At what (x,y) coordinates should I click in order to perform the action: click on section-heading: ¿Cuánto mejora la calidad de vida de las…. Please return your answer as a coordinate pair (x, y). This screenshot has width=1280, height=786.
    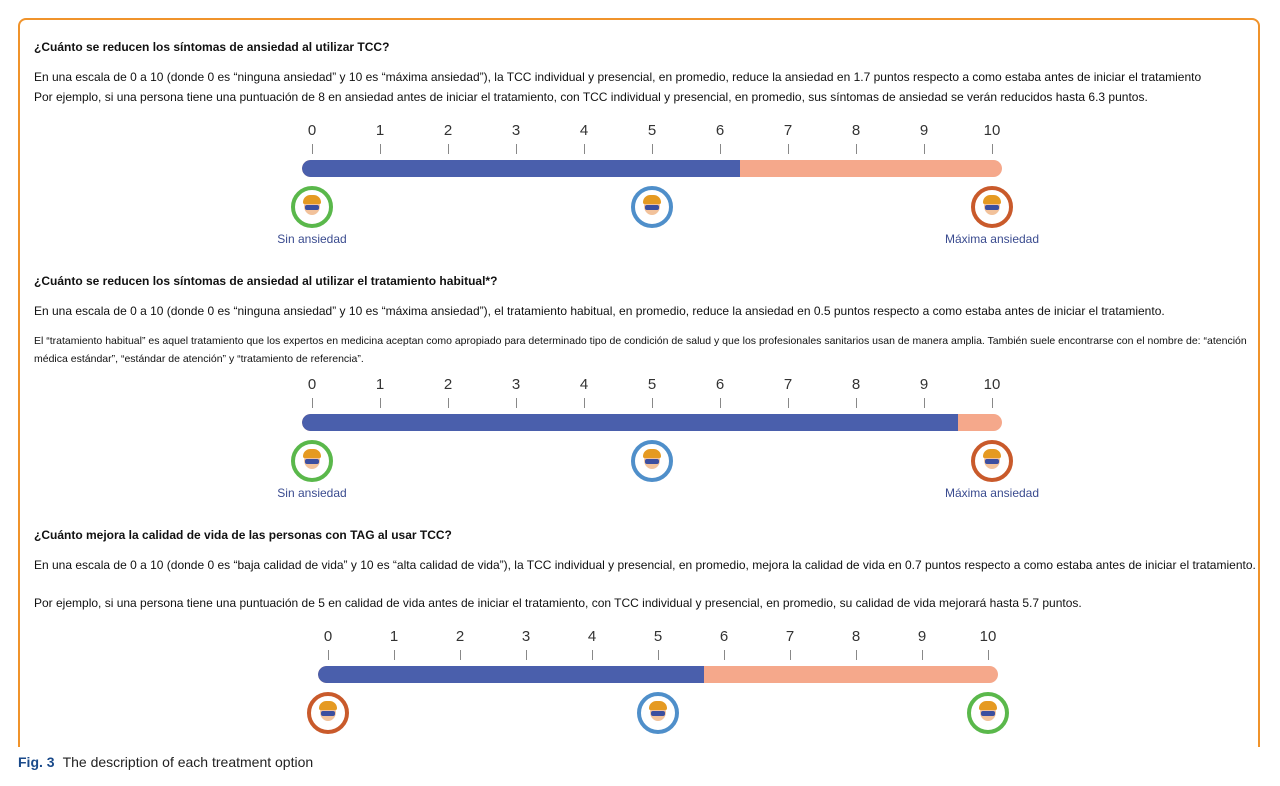
    Looking at the image, I should click on (243, 535).